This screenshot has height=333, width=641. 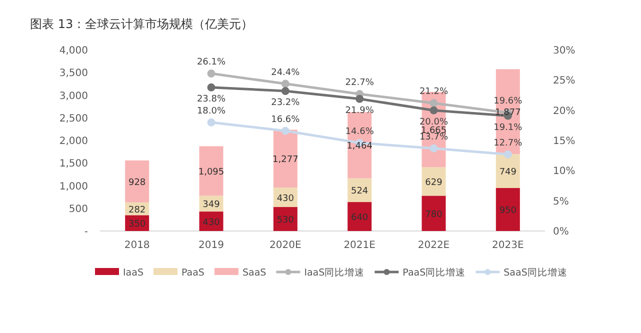 I want to click on data-label: 950, so click(x=508, y=211).